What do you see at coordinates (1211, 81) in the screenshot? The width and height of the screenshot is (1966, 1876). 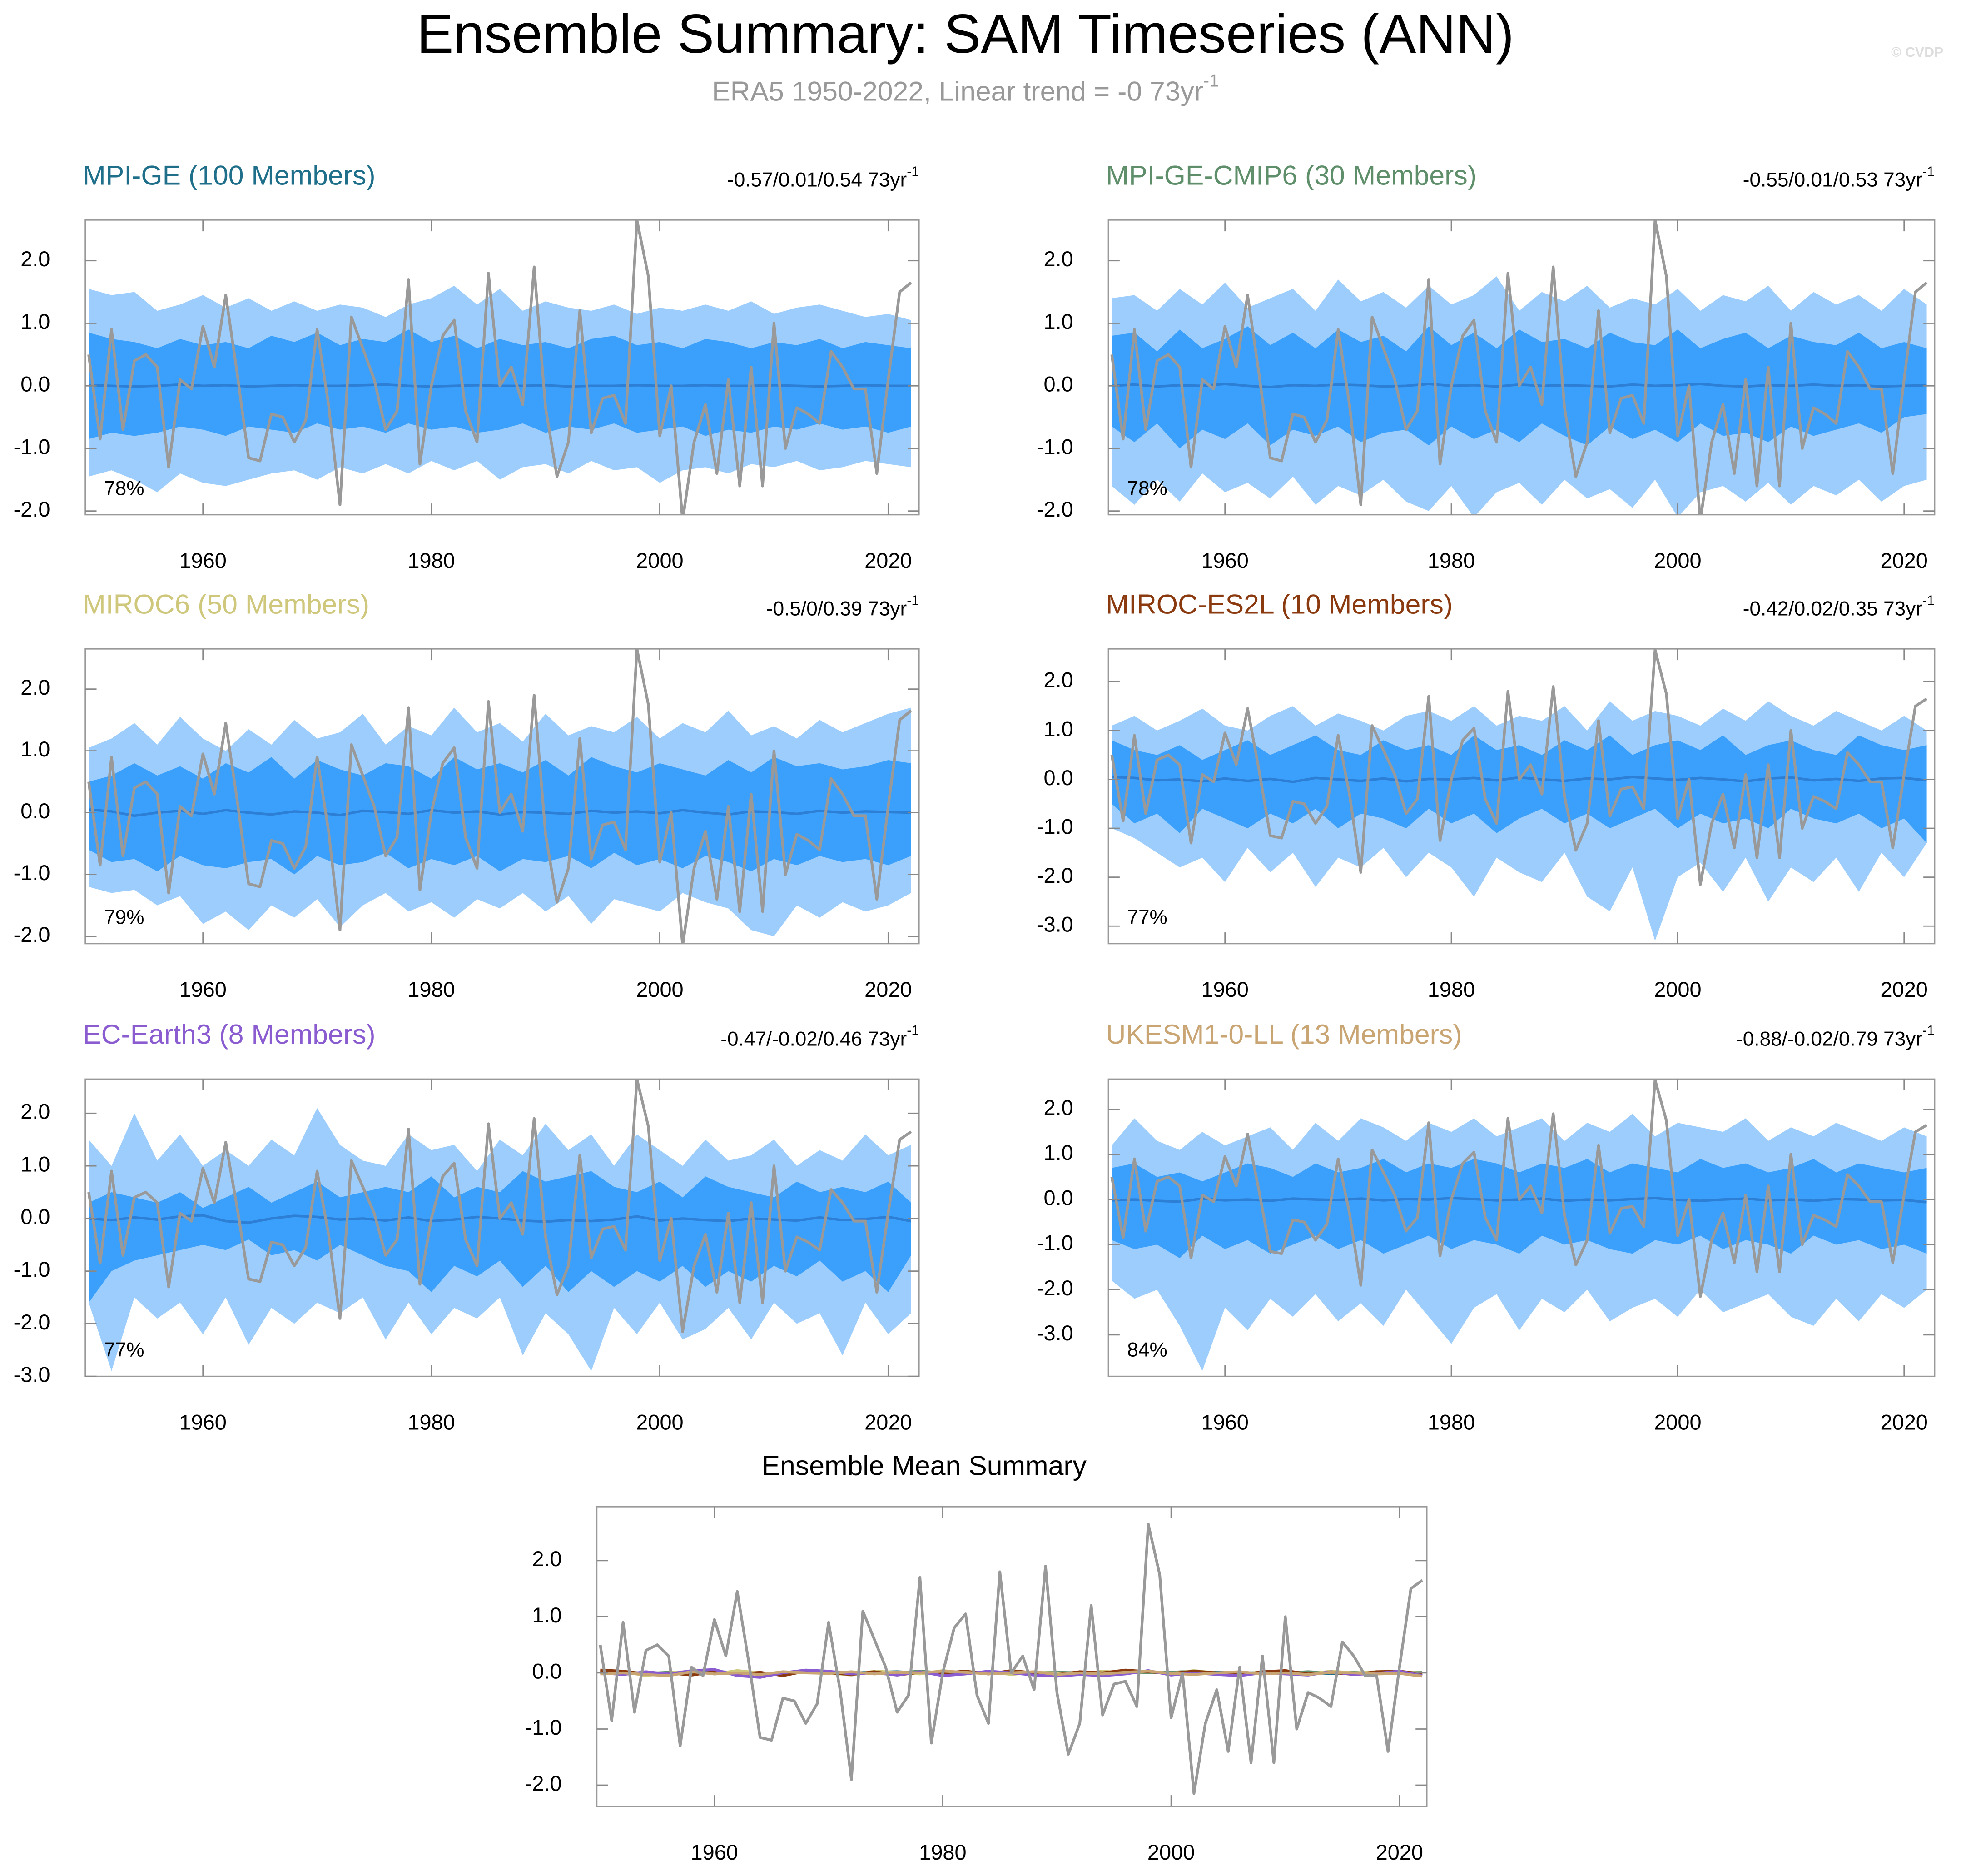 I see `subtitle-sup: -1` at bounding box center [1211, 81].